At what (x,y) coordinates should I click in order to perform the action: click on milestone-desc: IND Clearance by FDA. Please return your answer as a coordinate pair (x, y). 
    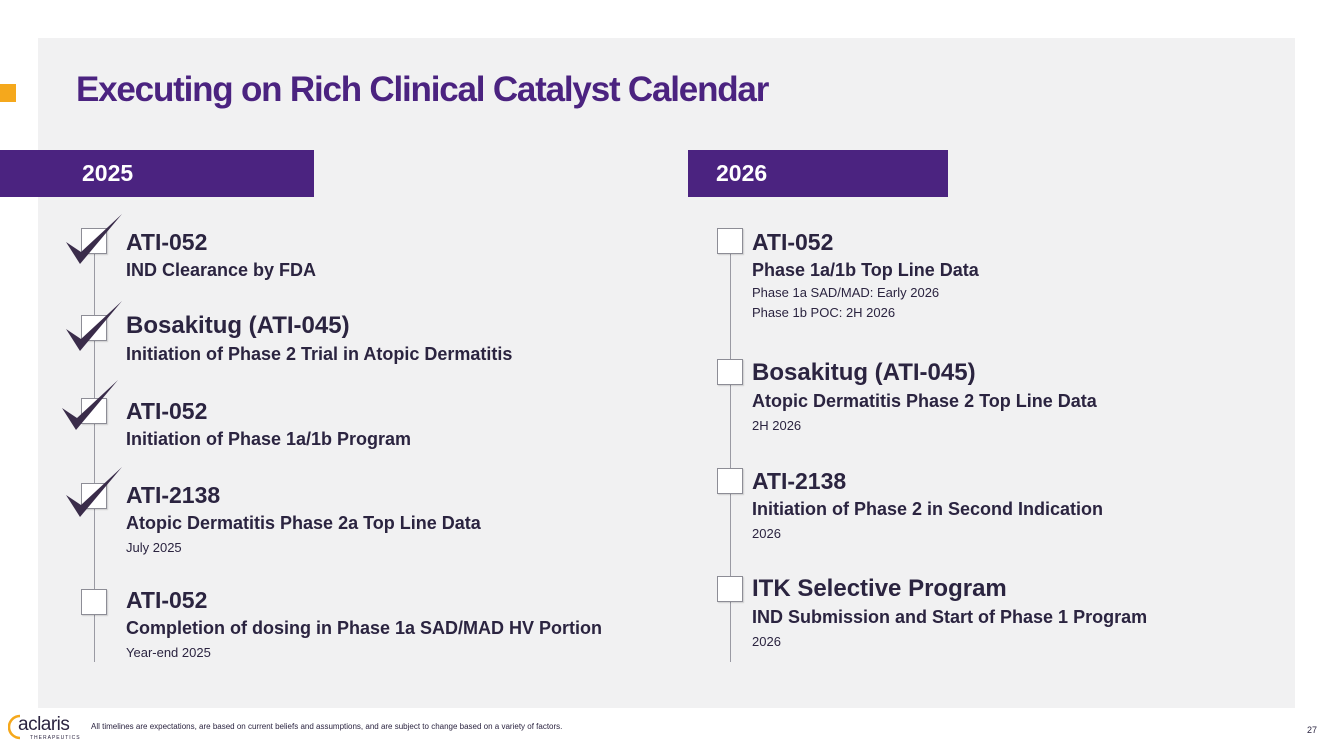
    Looking at the image, I should click on (221, 270).